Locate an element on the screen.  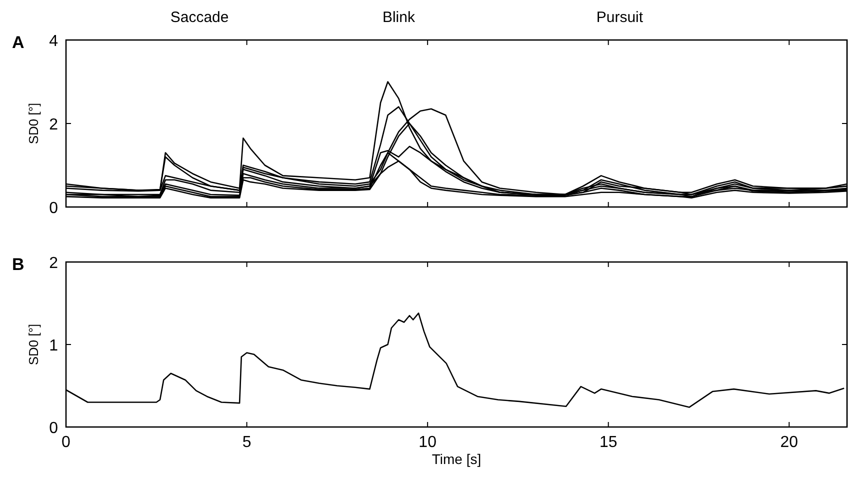
chart-title: B is located at coordinates (18, 264).